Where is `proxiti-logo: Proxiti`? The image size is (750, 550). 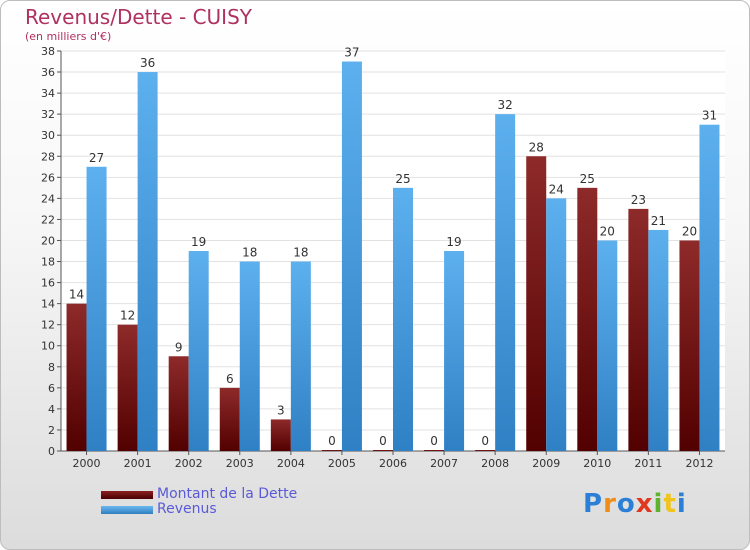
proxiti-logo: Proxiti is located at coordinates (635, 504).